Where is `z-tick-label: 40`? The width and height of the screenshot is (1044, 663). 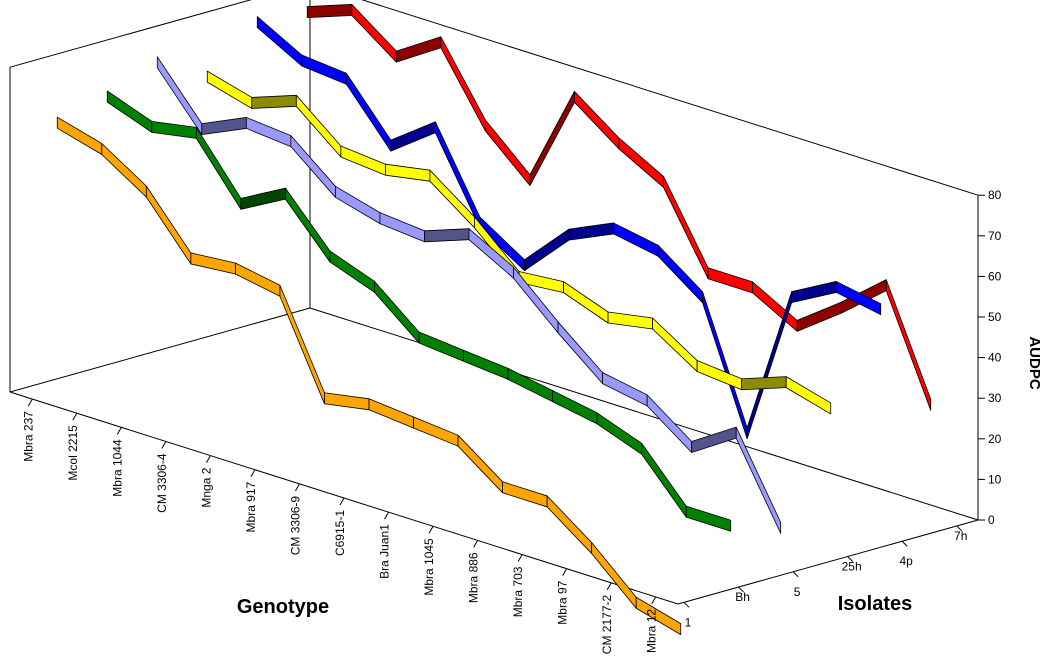
z-tick-label: 40 is located at coordinates (995, 358).